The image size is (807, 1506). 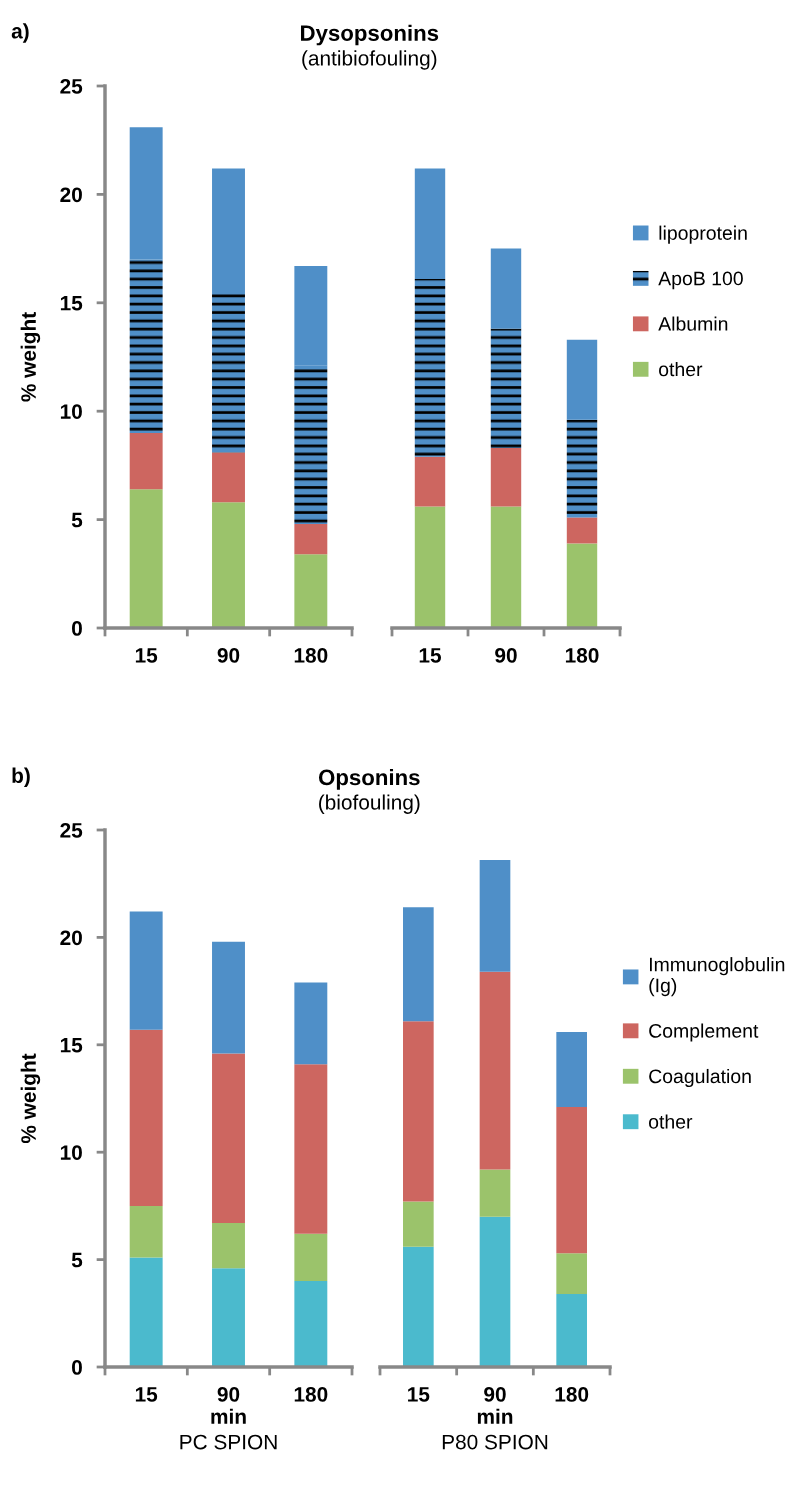 I want to click on chart-title: Dysopsonins, so click(x=370, y=35).